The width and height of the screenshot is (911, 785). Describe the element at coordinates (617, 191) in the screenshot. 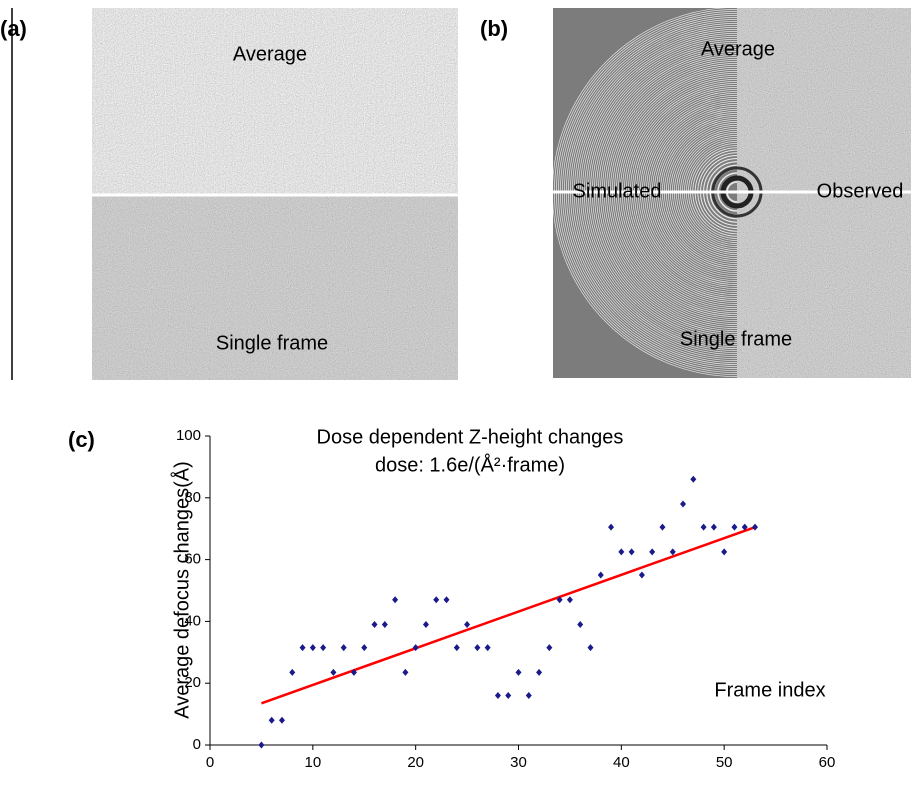

I see `image-label: Simulated` at that location.